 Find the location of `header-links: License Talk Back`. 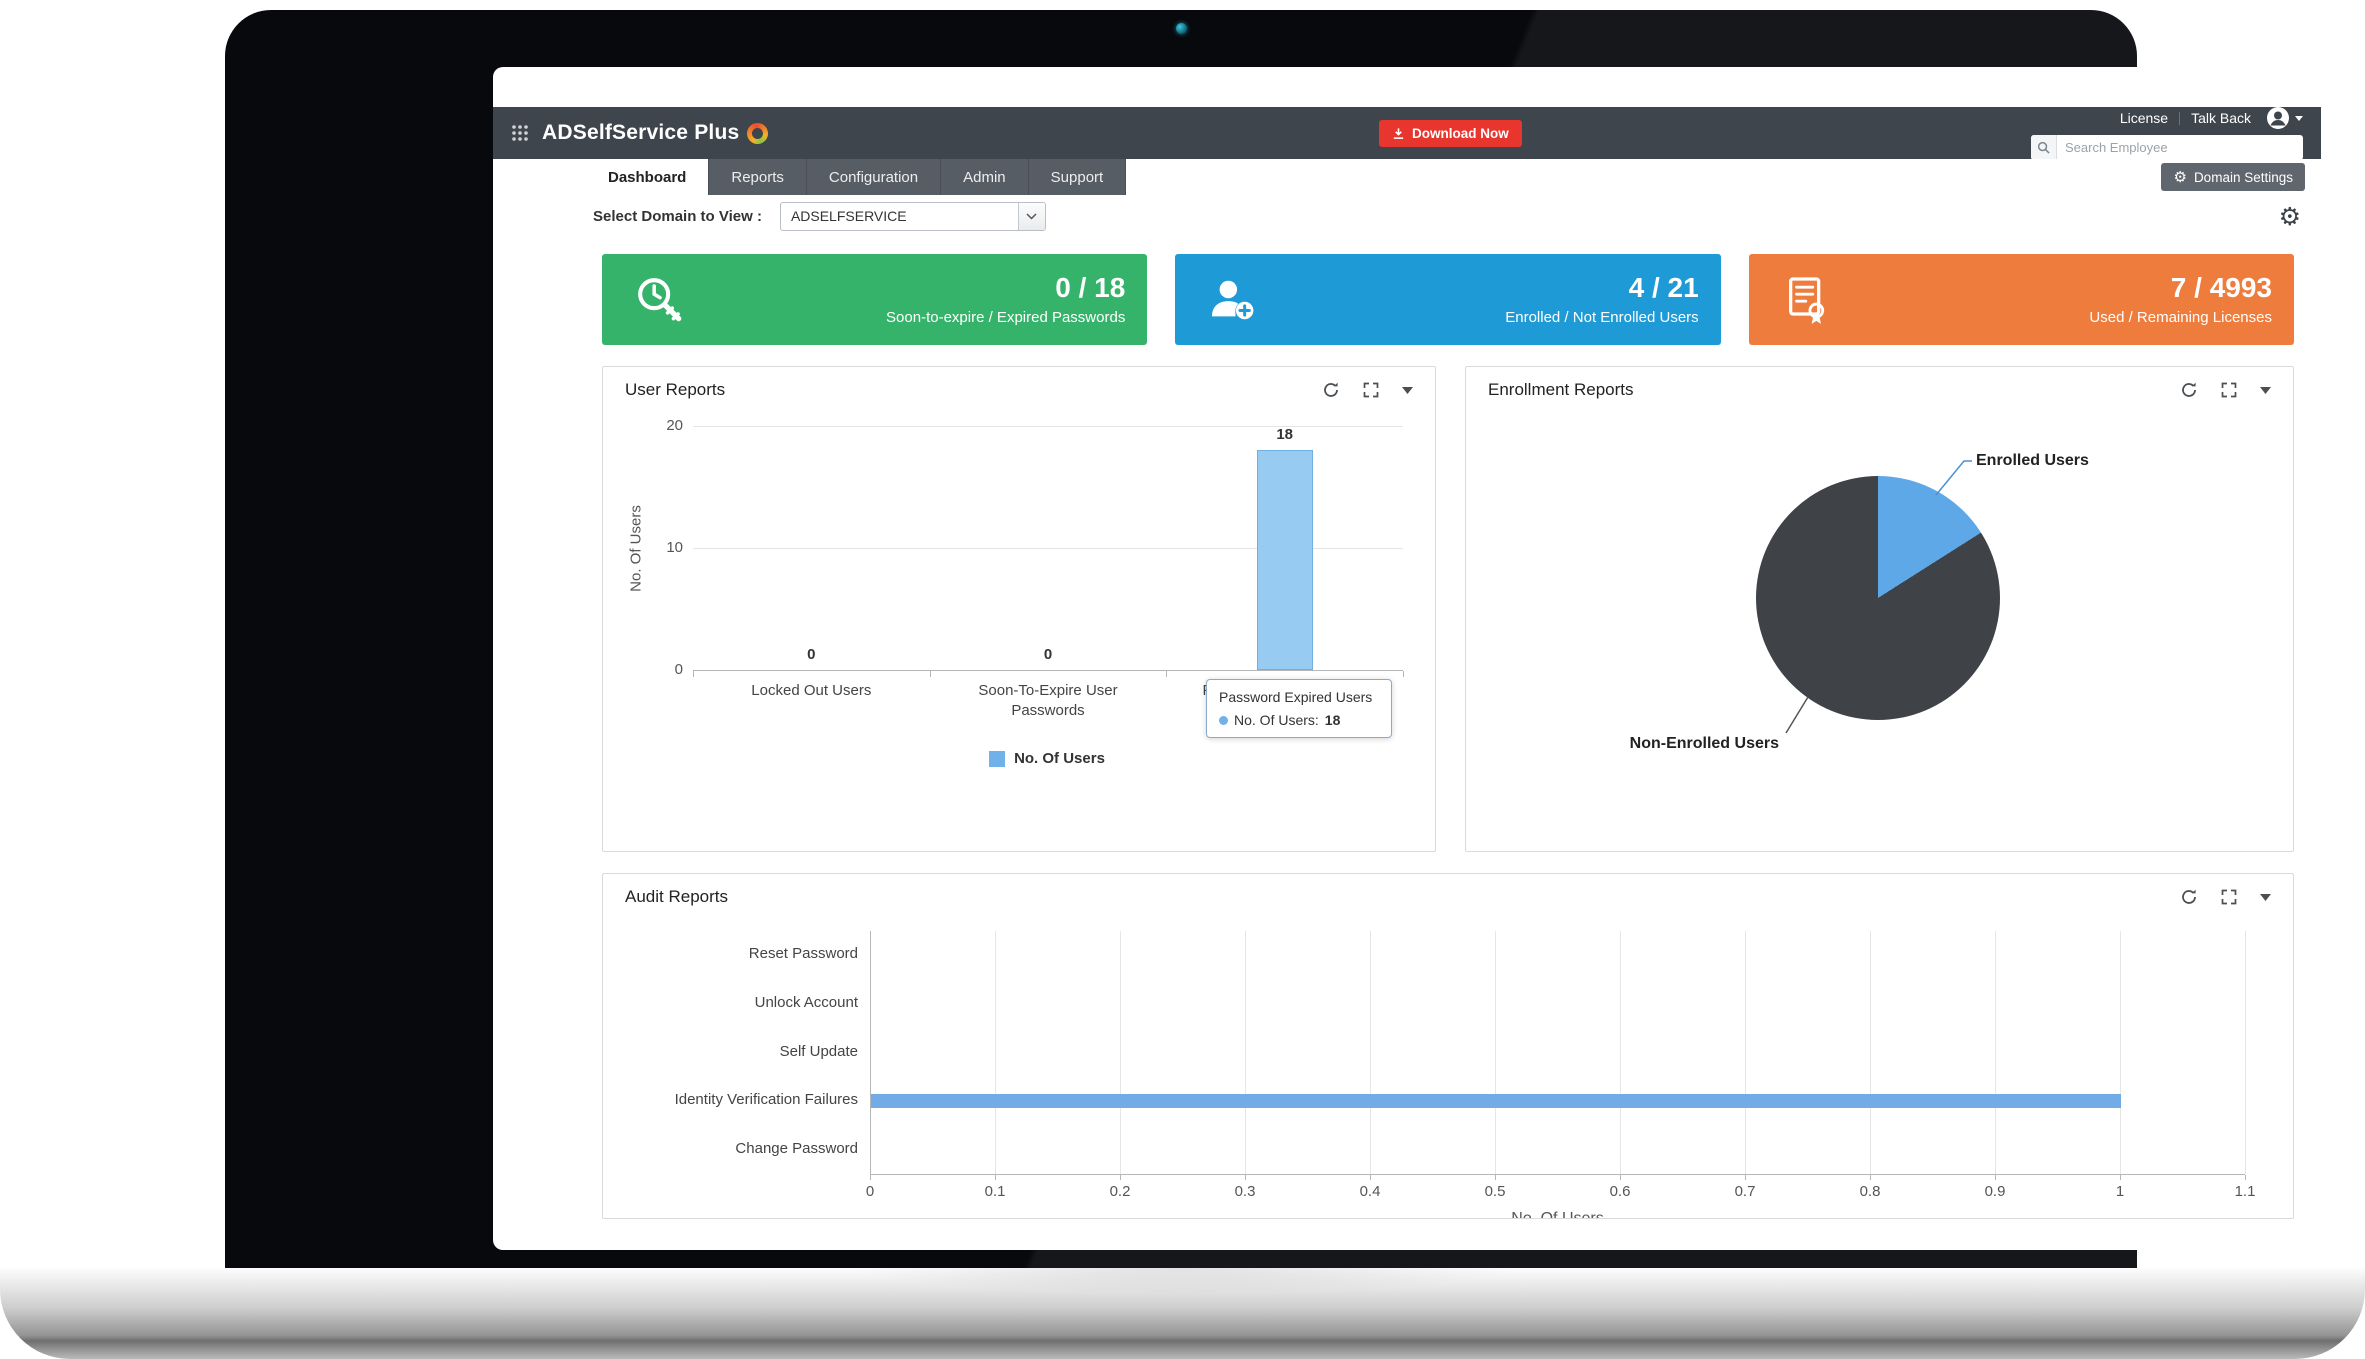

header-links: License Talk Back is located at coordinates (2211, 118).